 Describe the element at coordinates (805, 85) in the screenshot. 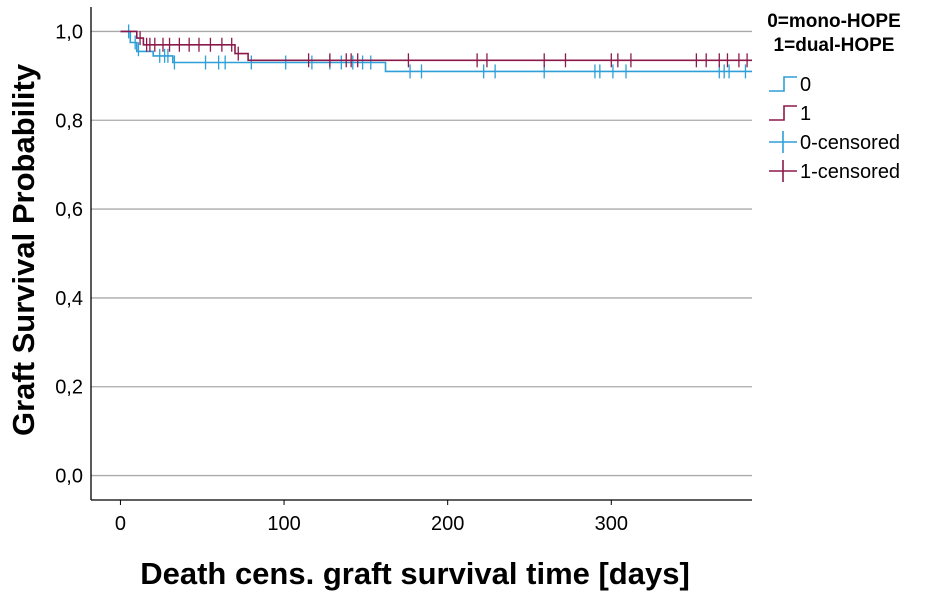

I see `legend-label-0: 0` at that location.